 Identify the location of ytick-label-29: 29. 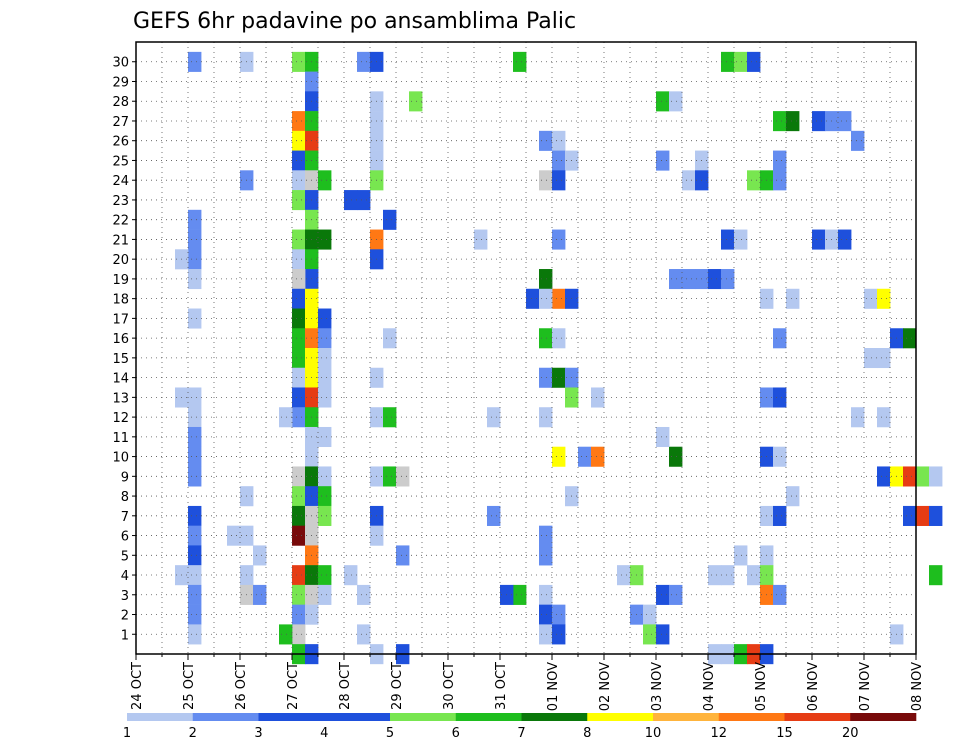
(120, 82).